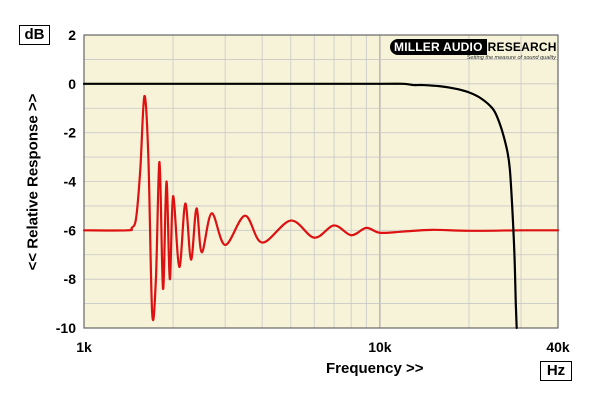 This screenshot has width=600, height=404. What do you see at coordinates (380, 347) in the screenshot?
I see `x-tick-label: 10k` at bounding box center [380, 347].